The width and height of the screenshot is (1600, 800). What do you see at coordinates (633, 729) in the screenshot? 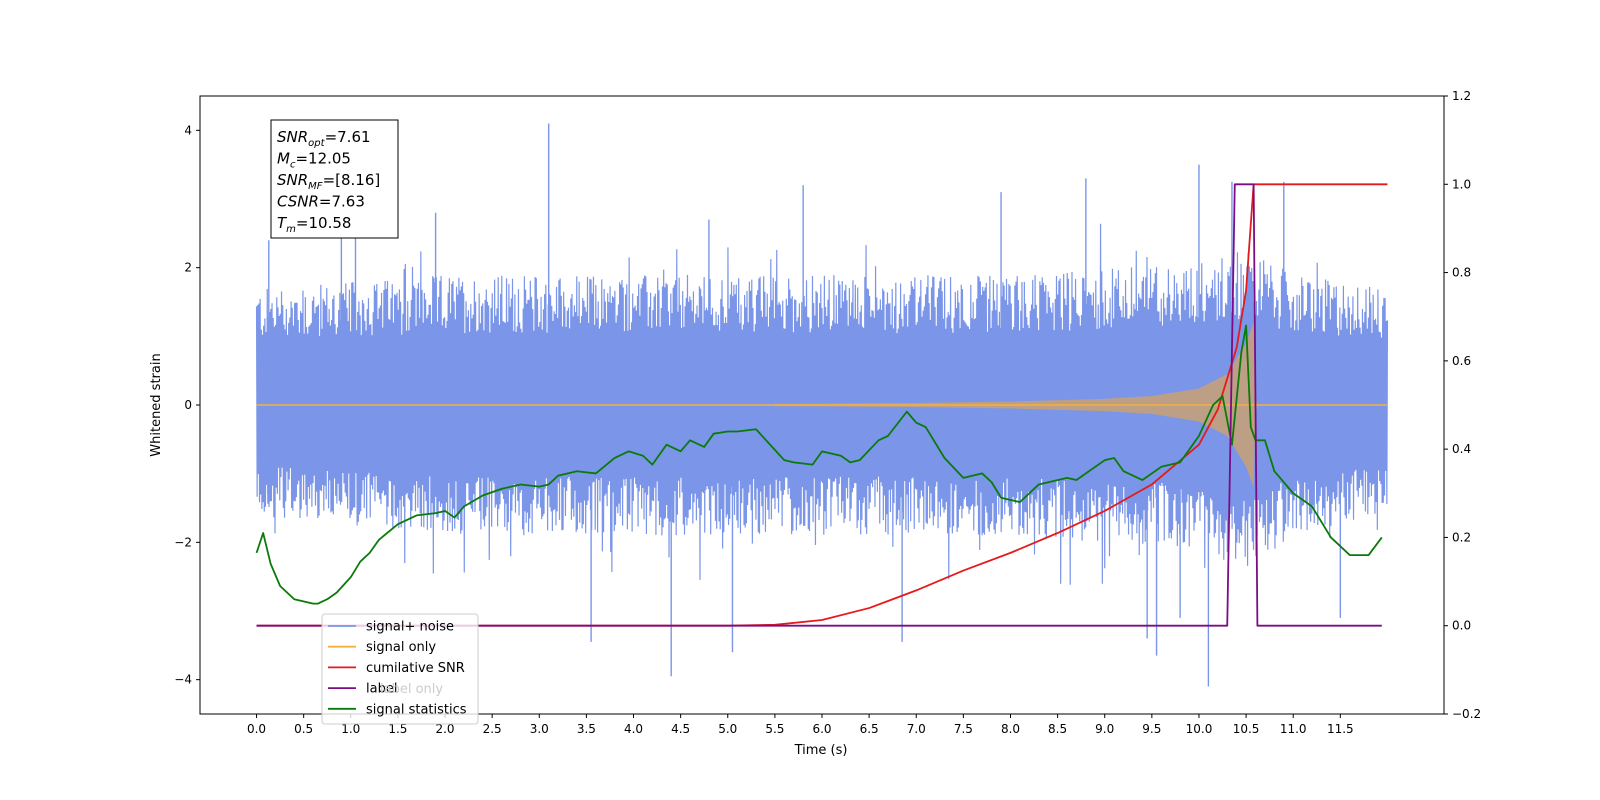
I see `x-tick-label: 4.0` at bounding box center [633, 729].